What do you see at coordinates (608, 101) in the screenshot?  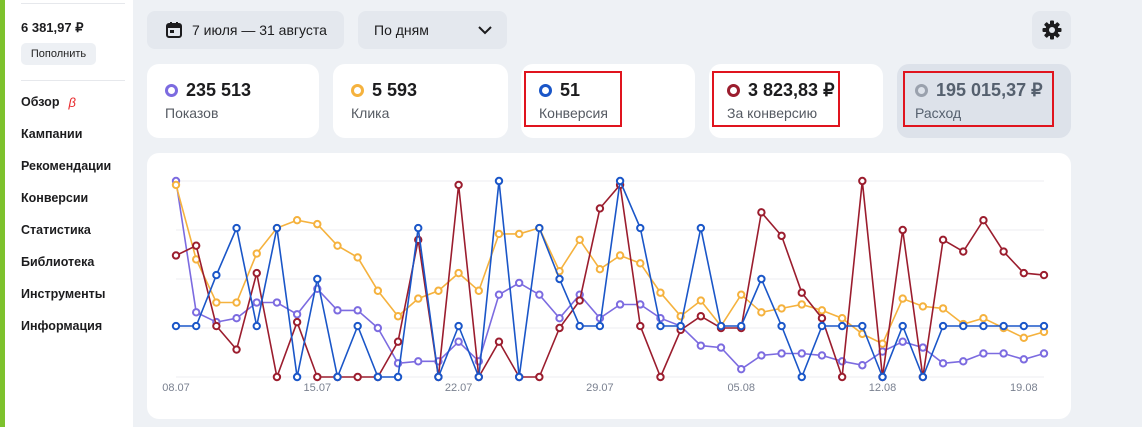 I see `metric-card-conversions: 51 Конверсия` at bounding box center [608, 101].